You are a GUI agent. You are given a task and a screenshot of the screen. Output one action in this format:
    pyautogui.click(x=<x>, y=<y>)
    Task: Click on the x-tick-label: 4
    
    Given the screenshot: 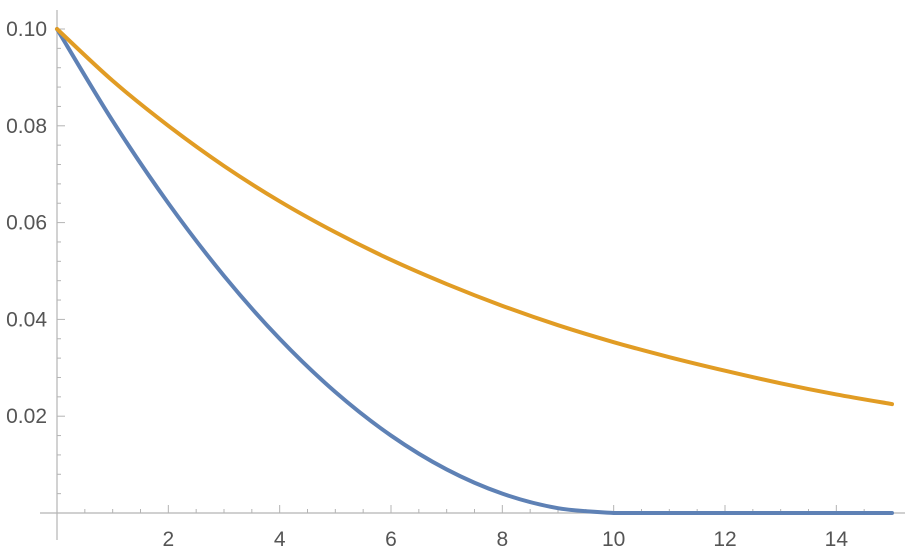 What is the action you would take?
    pyautogui.click(x=280, y=539)
    